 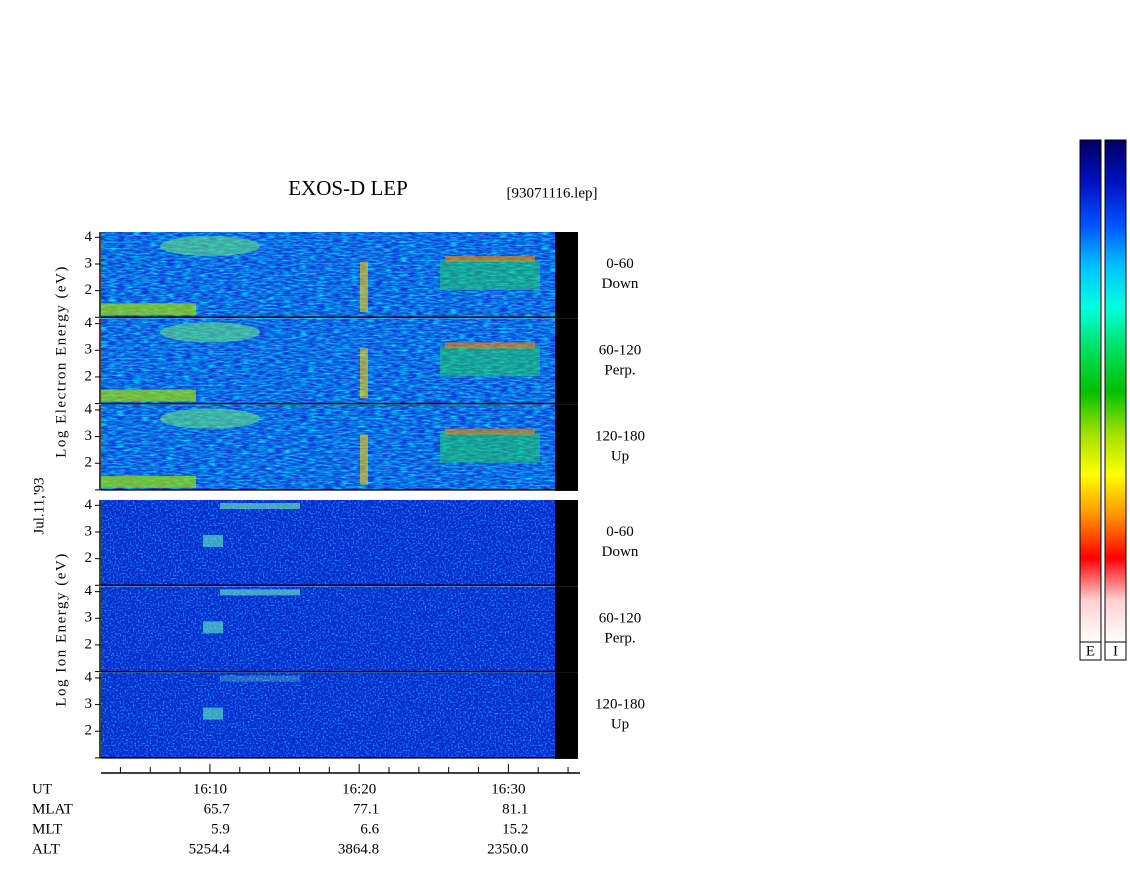 I want to click on y-axis-label: Log Ion Energy (eV), so click(x=61, y=629).